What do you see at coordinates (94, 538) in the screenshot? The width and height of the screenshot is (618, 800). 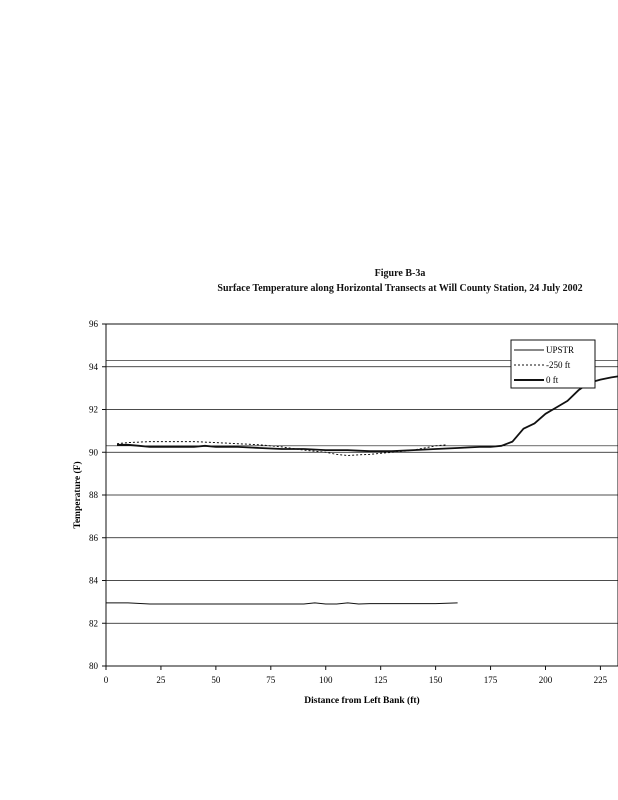 I see `y-tick-label: 86` at bounding box center [94, 538].